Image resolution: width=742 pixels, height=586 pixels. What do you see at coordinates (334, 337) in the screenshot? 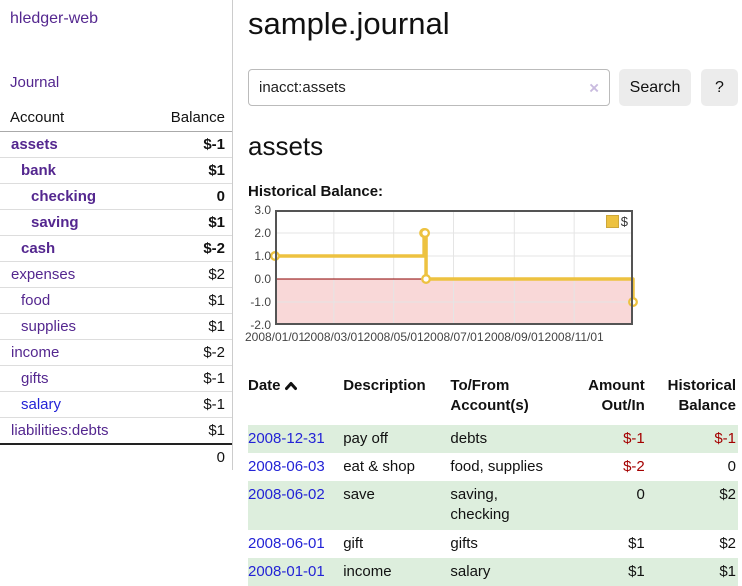
I see `x-tick-label: 2008/03/01` at bounding box center [334, 337].